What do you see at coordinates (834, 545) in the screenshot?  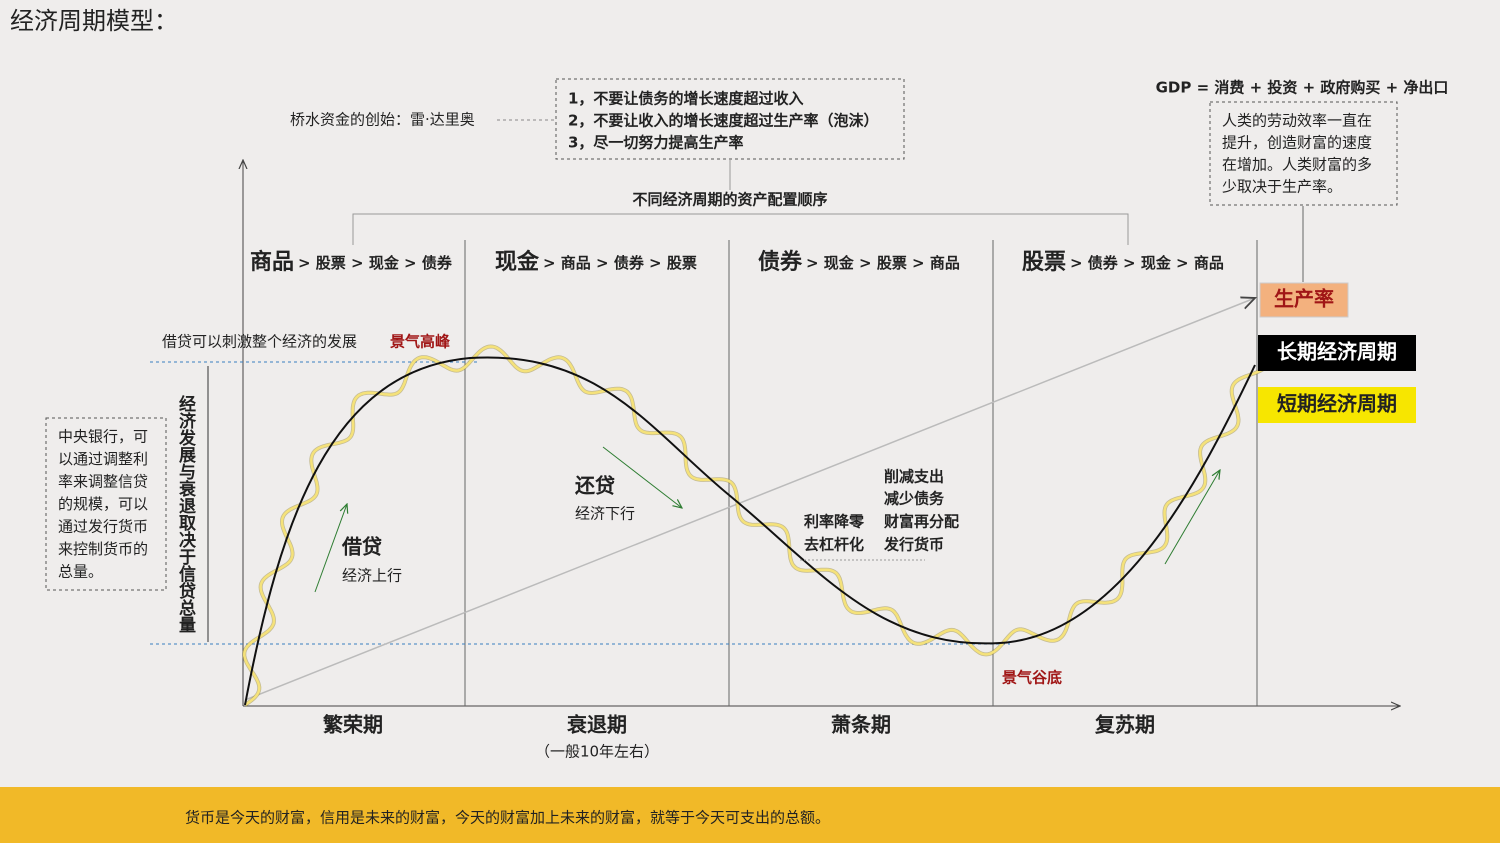 I see `measure: 去杠杆化` at bounding box center [834, 545].